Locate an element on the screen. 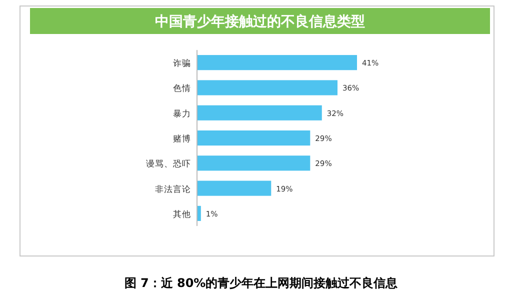 Image resolution: width=522 pixels, height=296 pixels. category-label: 赌博 is located at coordinates (182, 139).